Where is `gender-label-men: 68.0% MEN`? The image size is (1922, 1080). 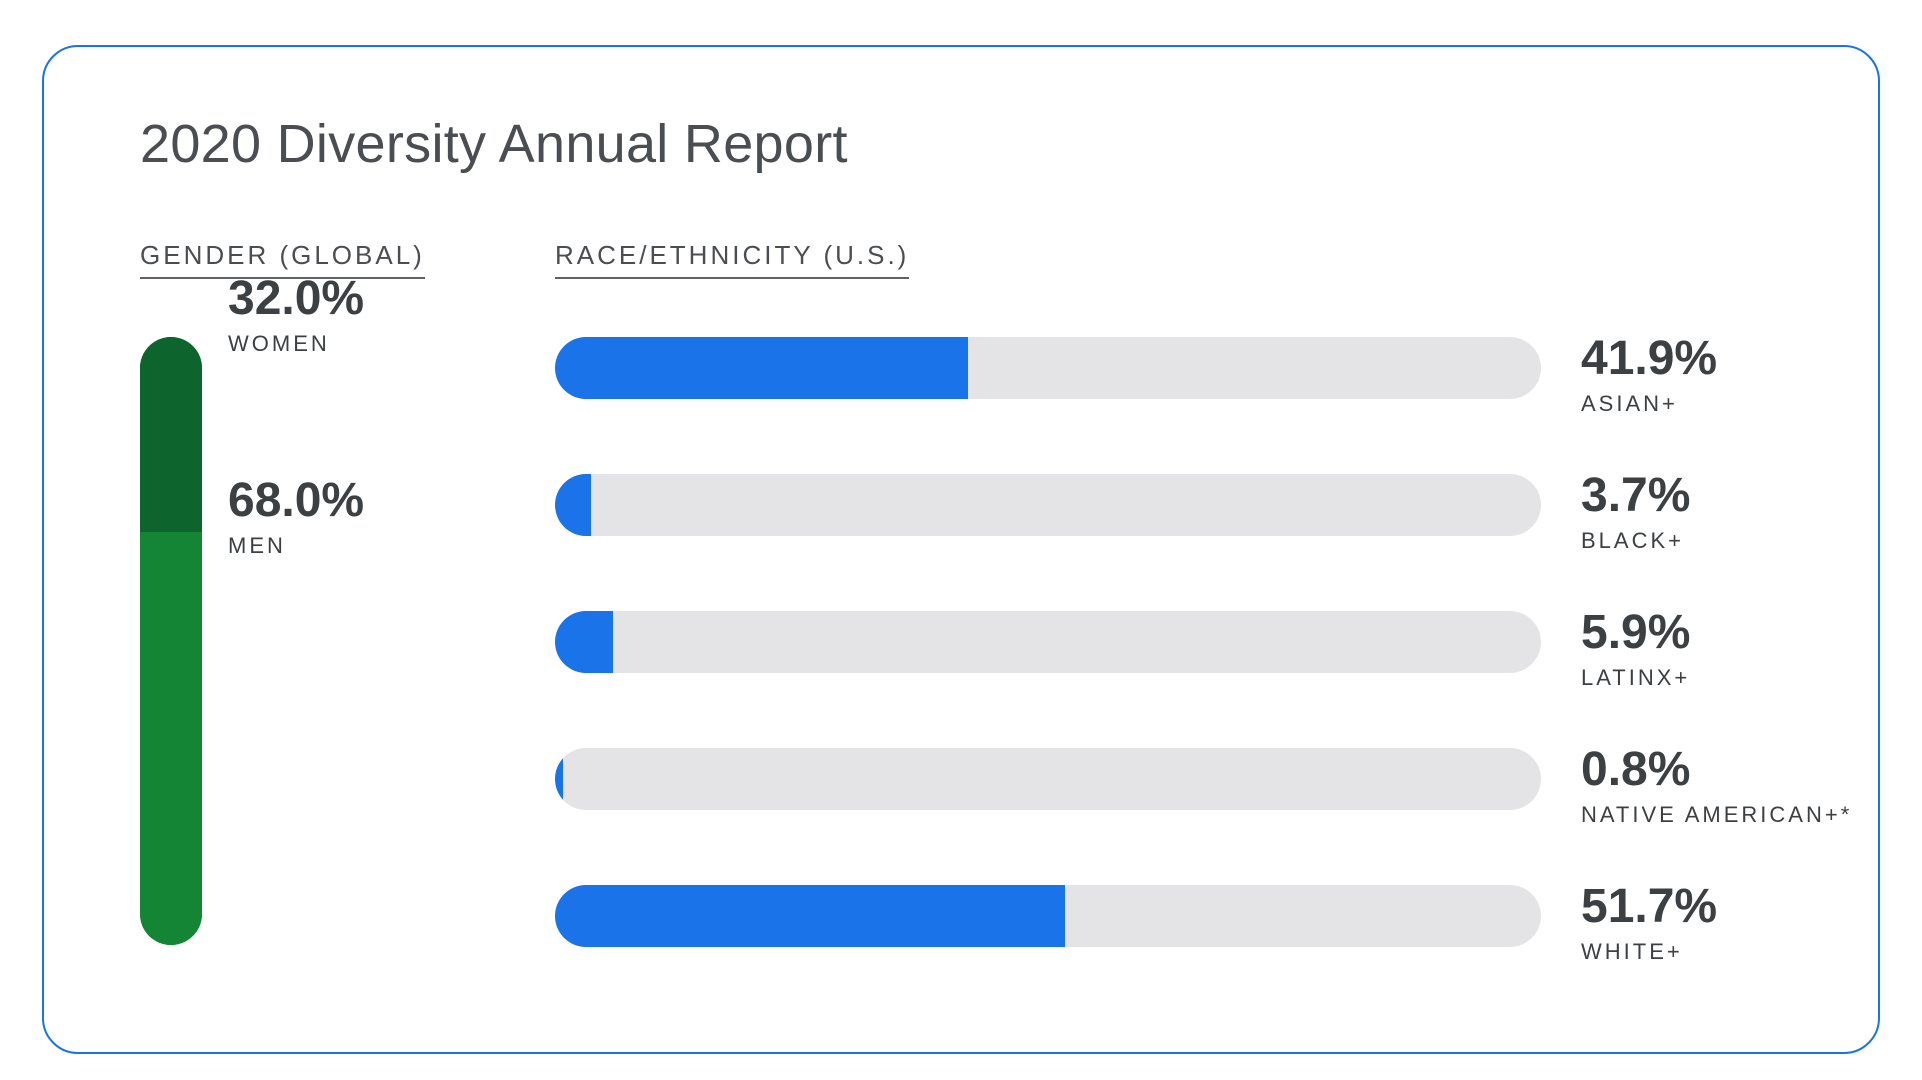
gender-label-men: 68.0% MEN is located at coordinates (296, 518).